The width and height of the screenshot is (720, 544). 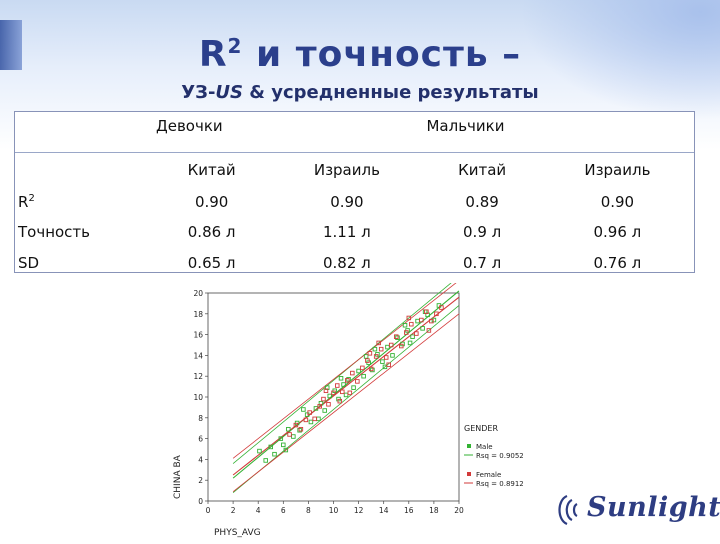 I want to click on legend-entry-name: Male, so click(x=484, y=447).